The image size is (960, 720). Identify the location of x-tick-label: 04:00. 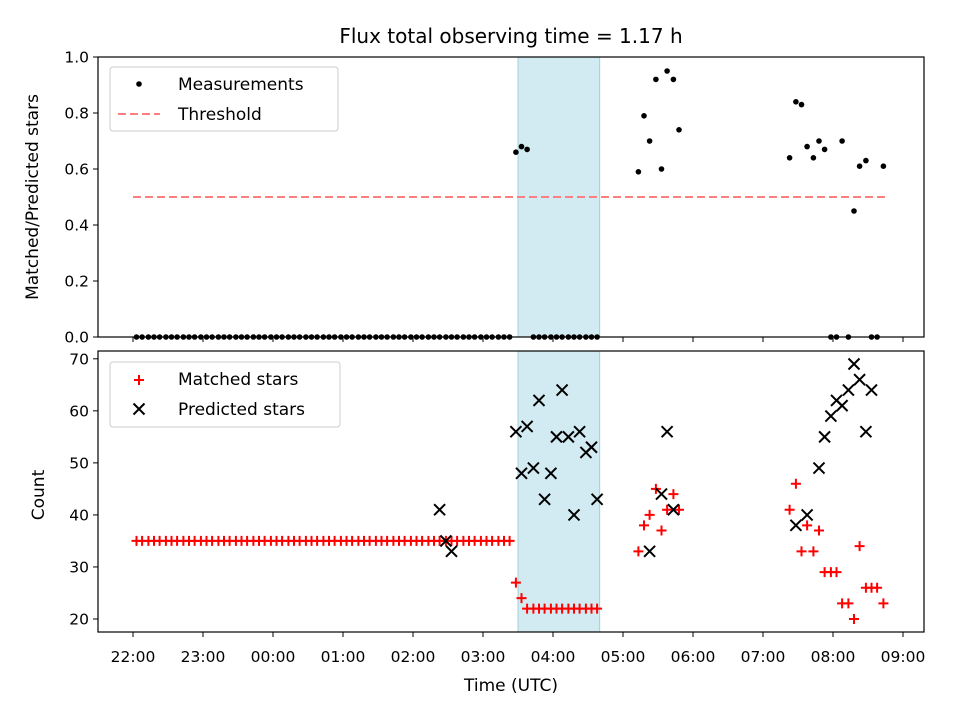
(553, 657).